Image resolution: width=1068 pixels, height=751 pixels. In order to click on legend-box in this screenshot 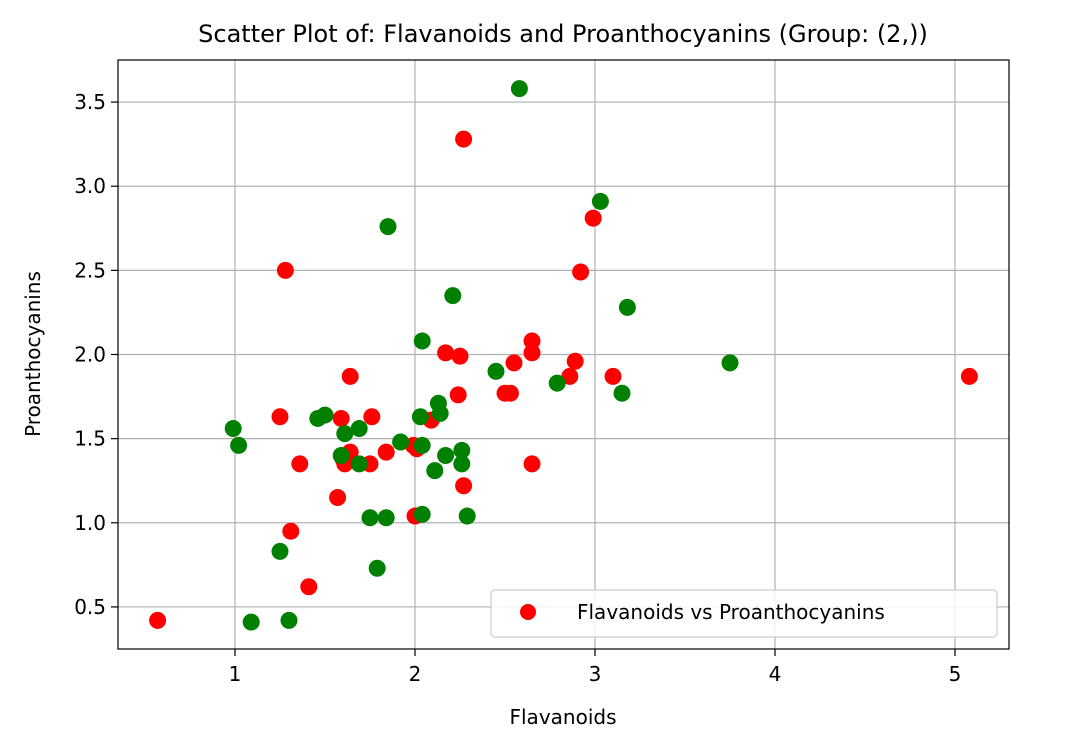, I will do `click(744, 613)`.